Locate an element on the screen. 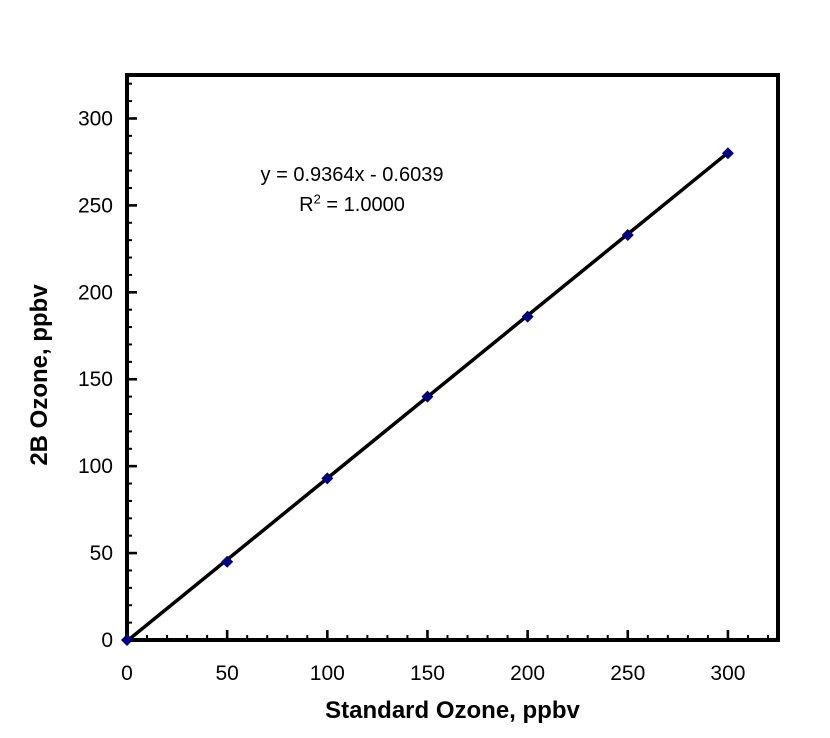 This screenshot has width=830, height=738. y-axis-tick-label: 150 is located at coordinates (95, 379).